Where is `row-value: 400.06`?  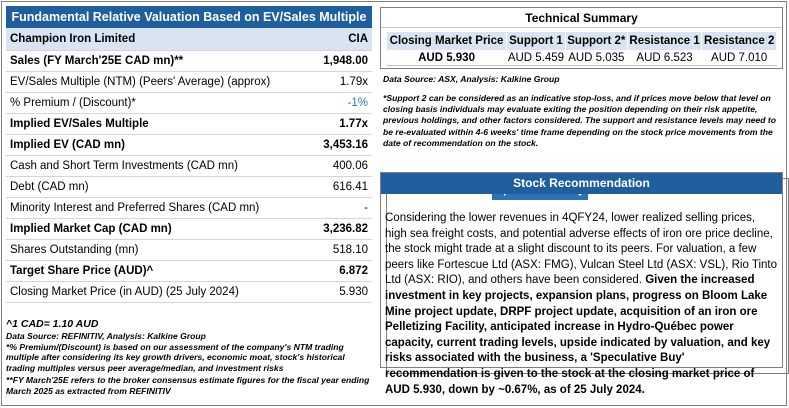 row-value: 400.06 is located at coordinates (341, 166).